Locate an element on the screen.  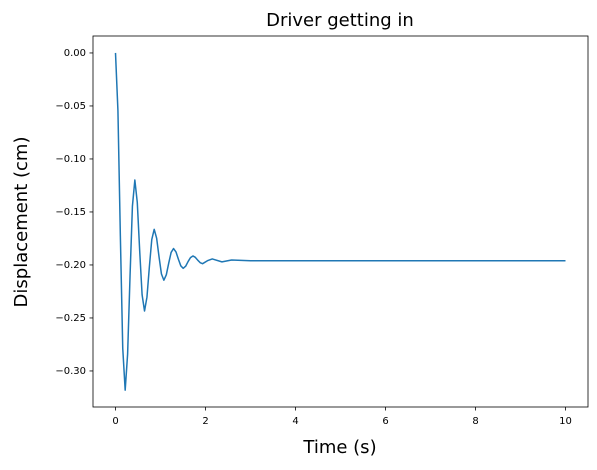
x-tick-label: 0 is located at coordinates (115, 421).